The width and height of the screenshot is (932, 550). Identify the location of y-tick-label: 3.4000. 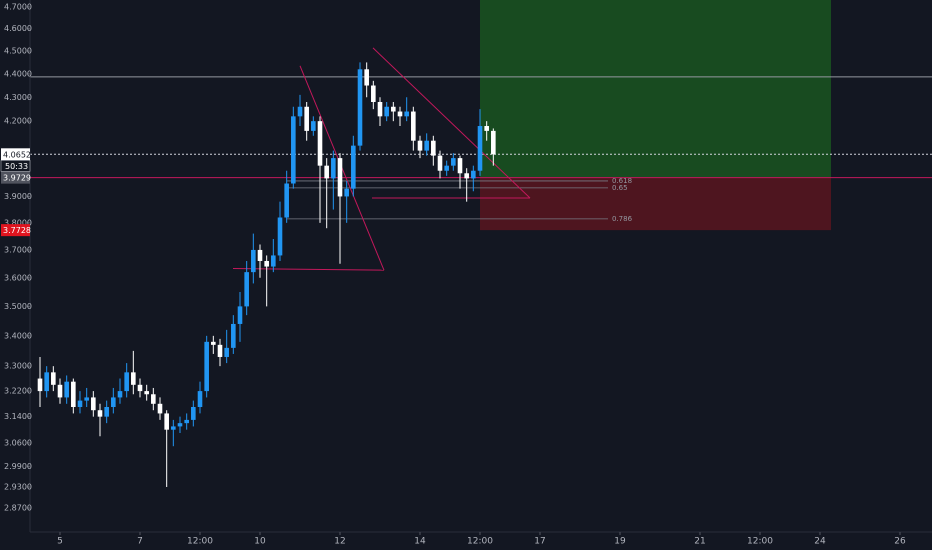
(18, 335).